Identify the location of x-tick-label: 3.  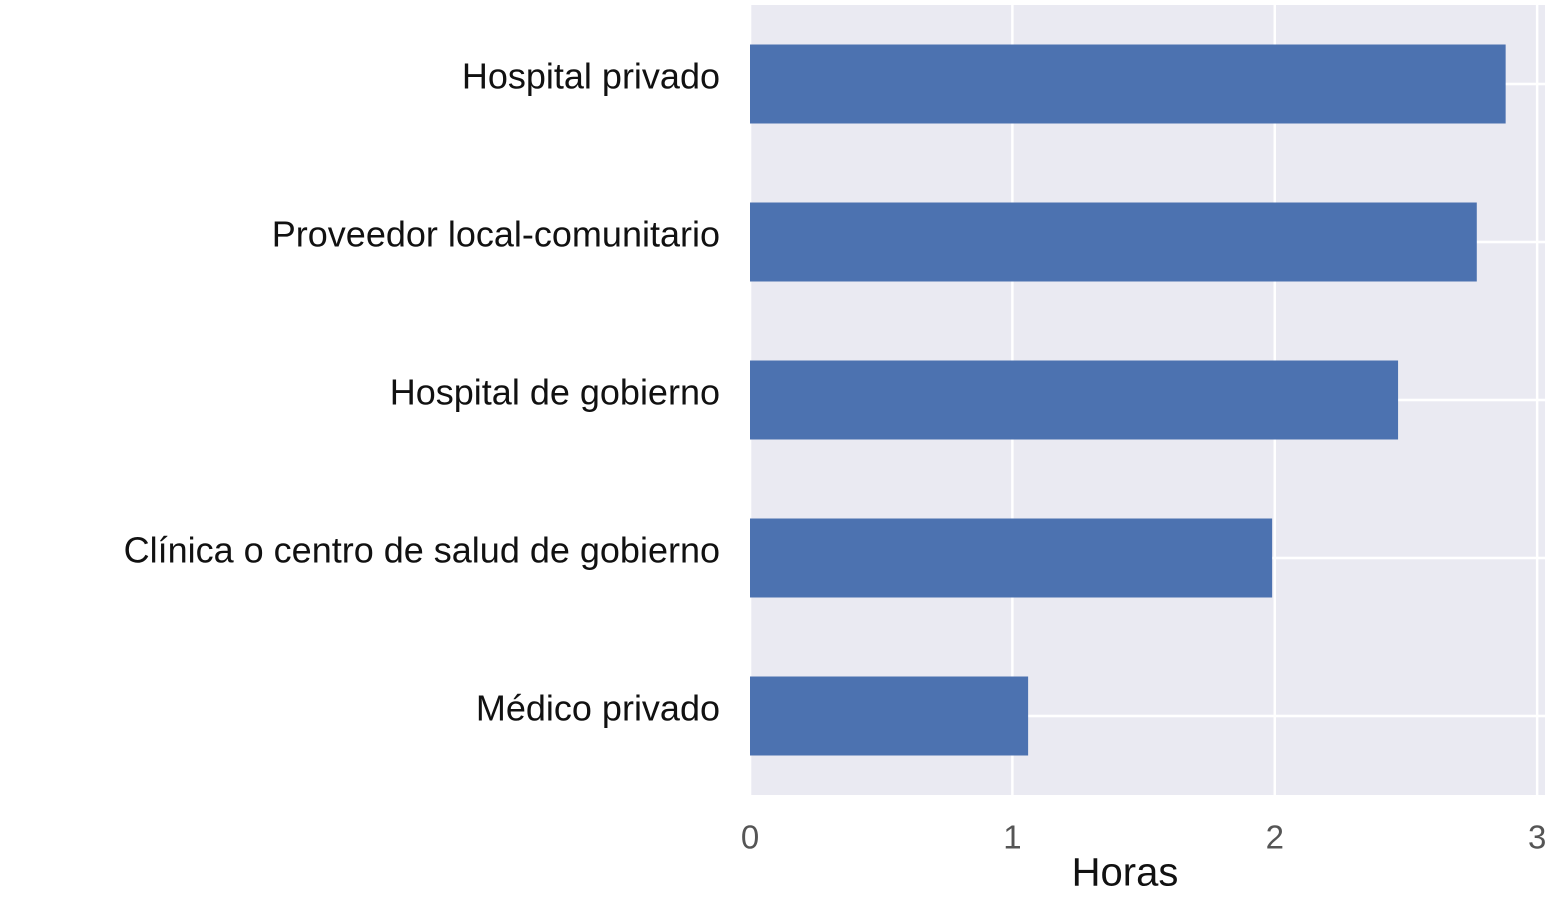
(1537, 837).